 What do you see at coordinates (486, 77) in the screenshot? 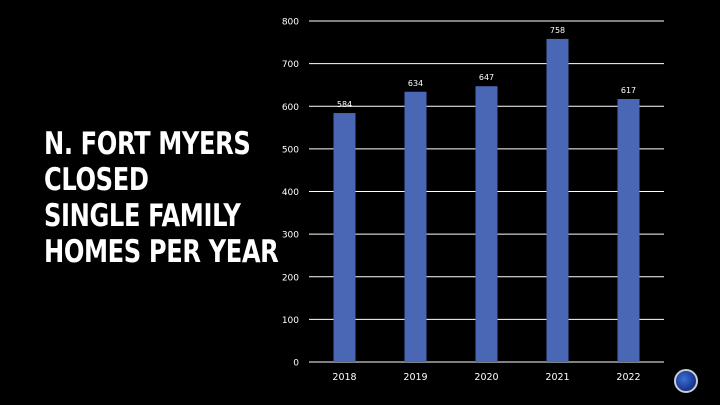
I see `data-label: 647` at bounding box center [486, 77].